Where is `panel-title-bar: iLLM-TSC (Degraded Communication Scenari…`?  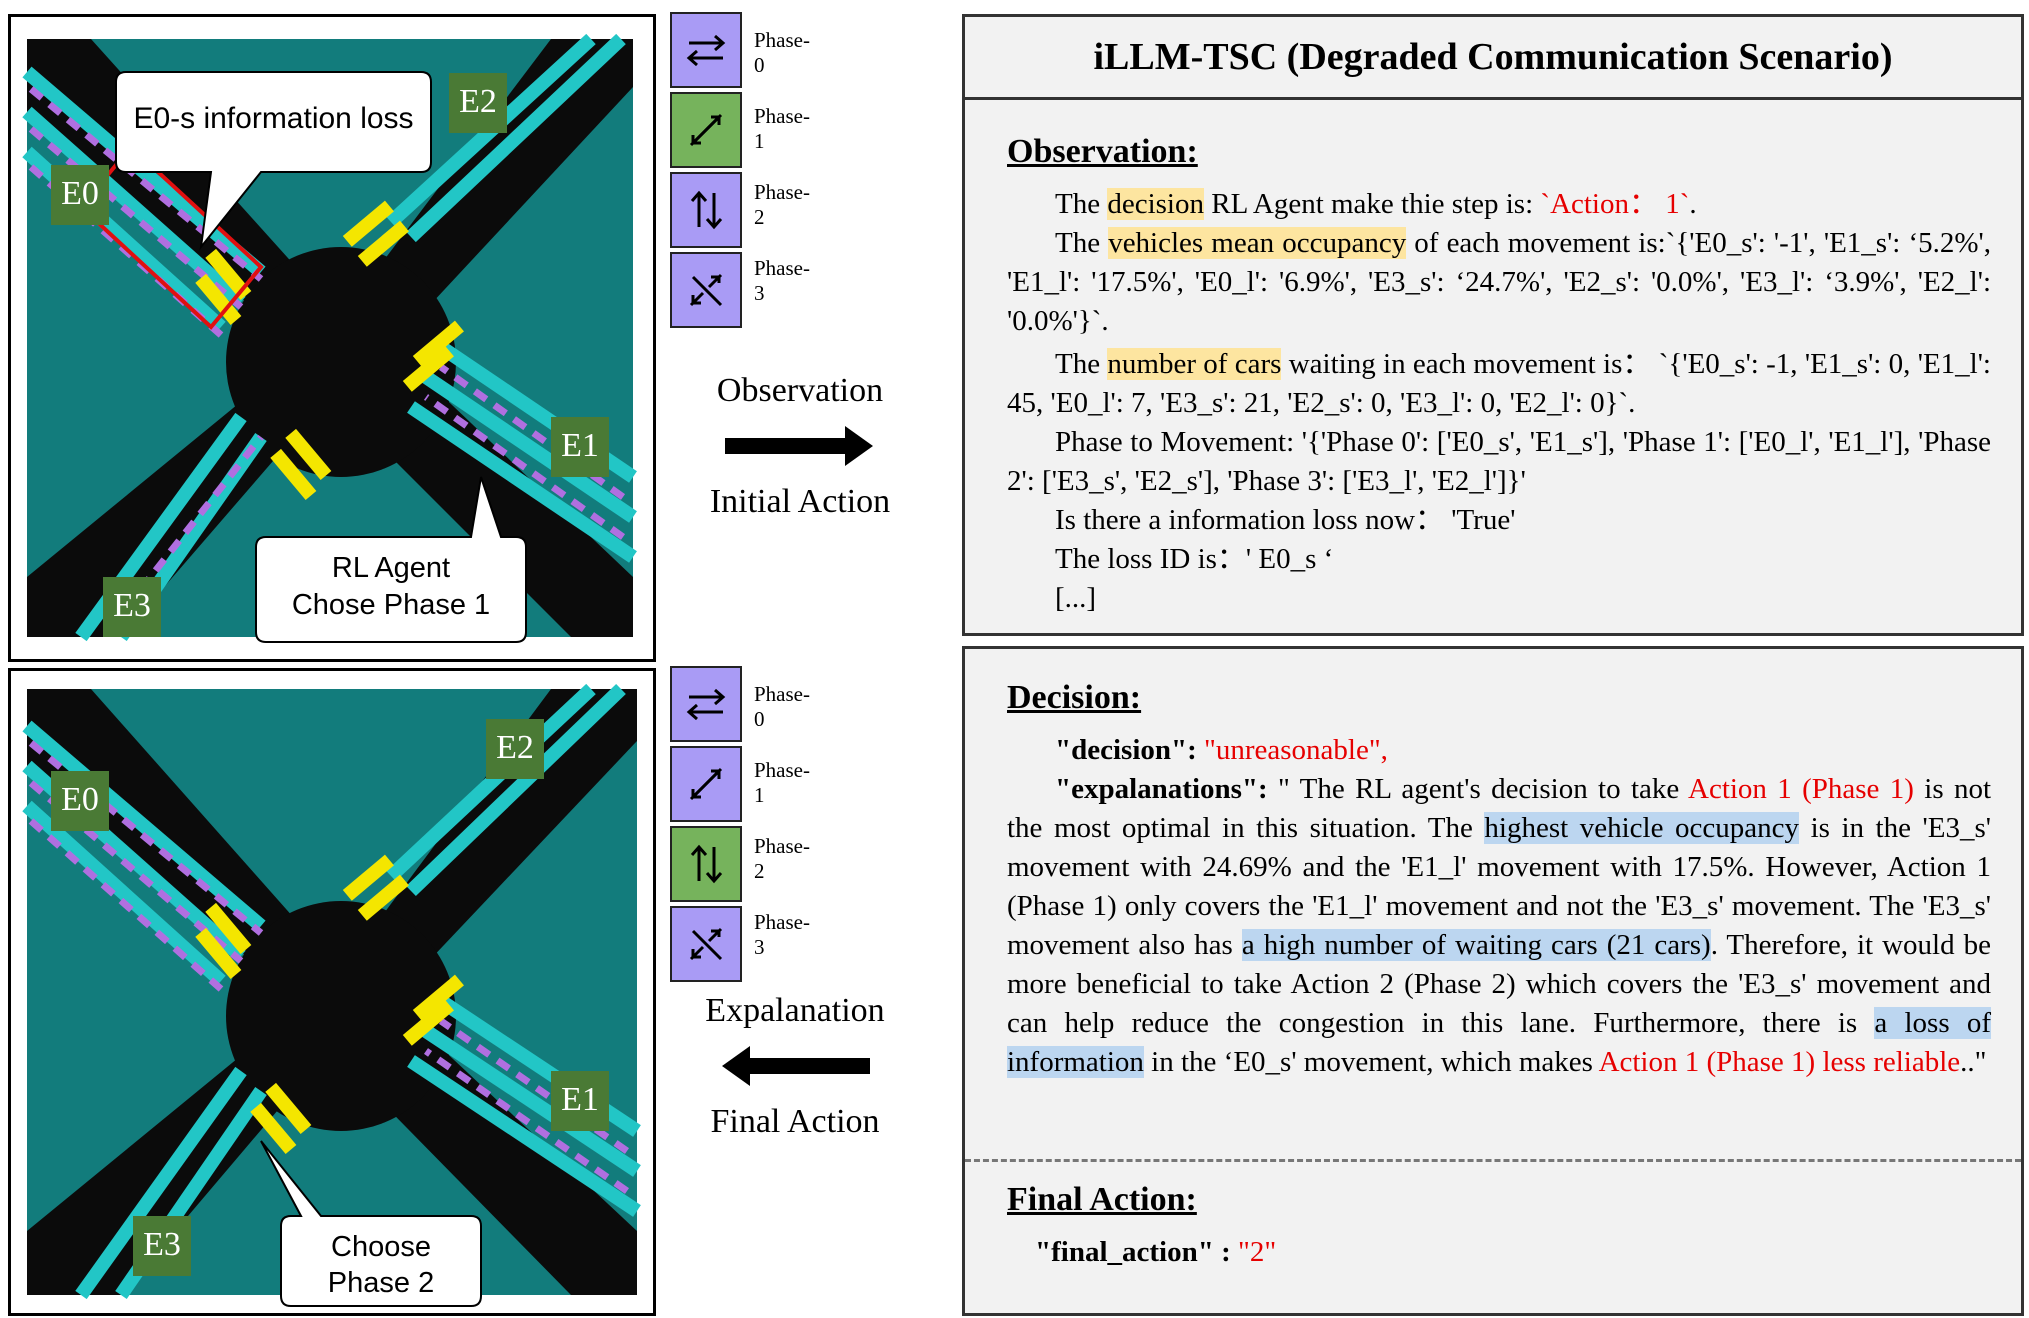
panel-title-bar: iLLM-TSC (Degraded Communication Scenari… is located at coordinates (1493, 58).